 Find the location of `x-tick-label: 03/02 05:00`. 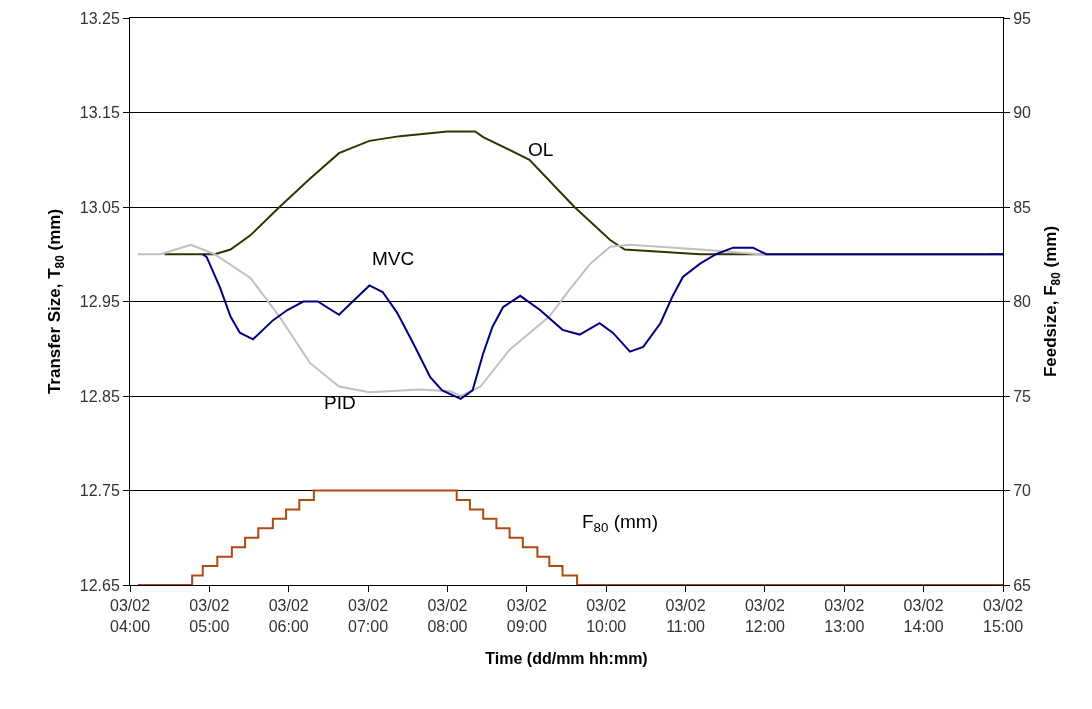

x-tick-label: 03/02 05:00 is located at coordinates (209, 616).